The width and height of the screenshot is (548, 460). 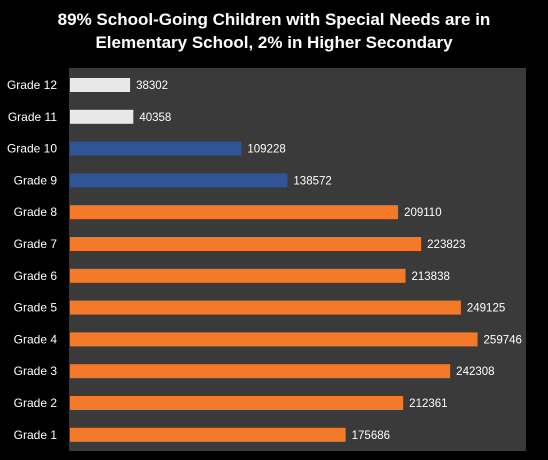 What do you see at coordinates (503, 340) in the screenshot?
I see `value-label: 259746` at bounding box center [503, 340].